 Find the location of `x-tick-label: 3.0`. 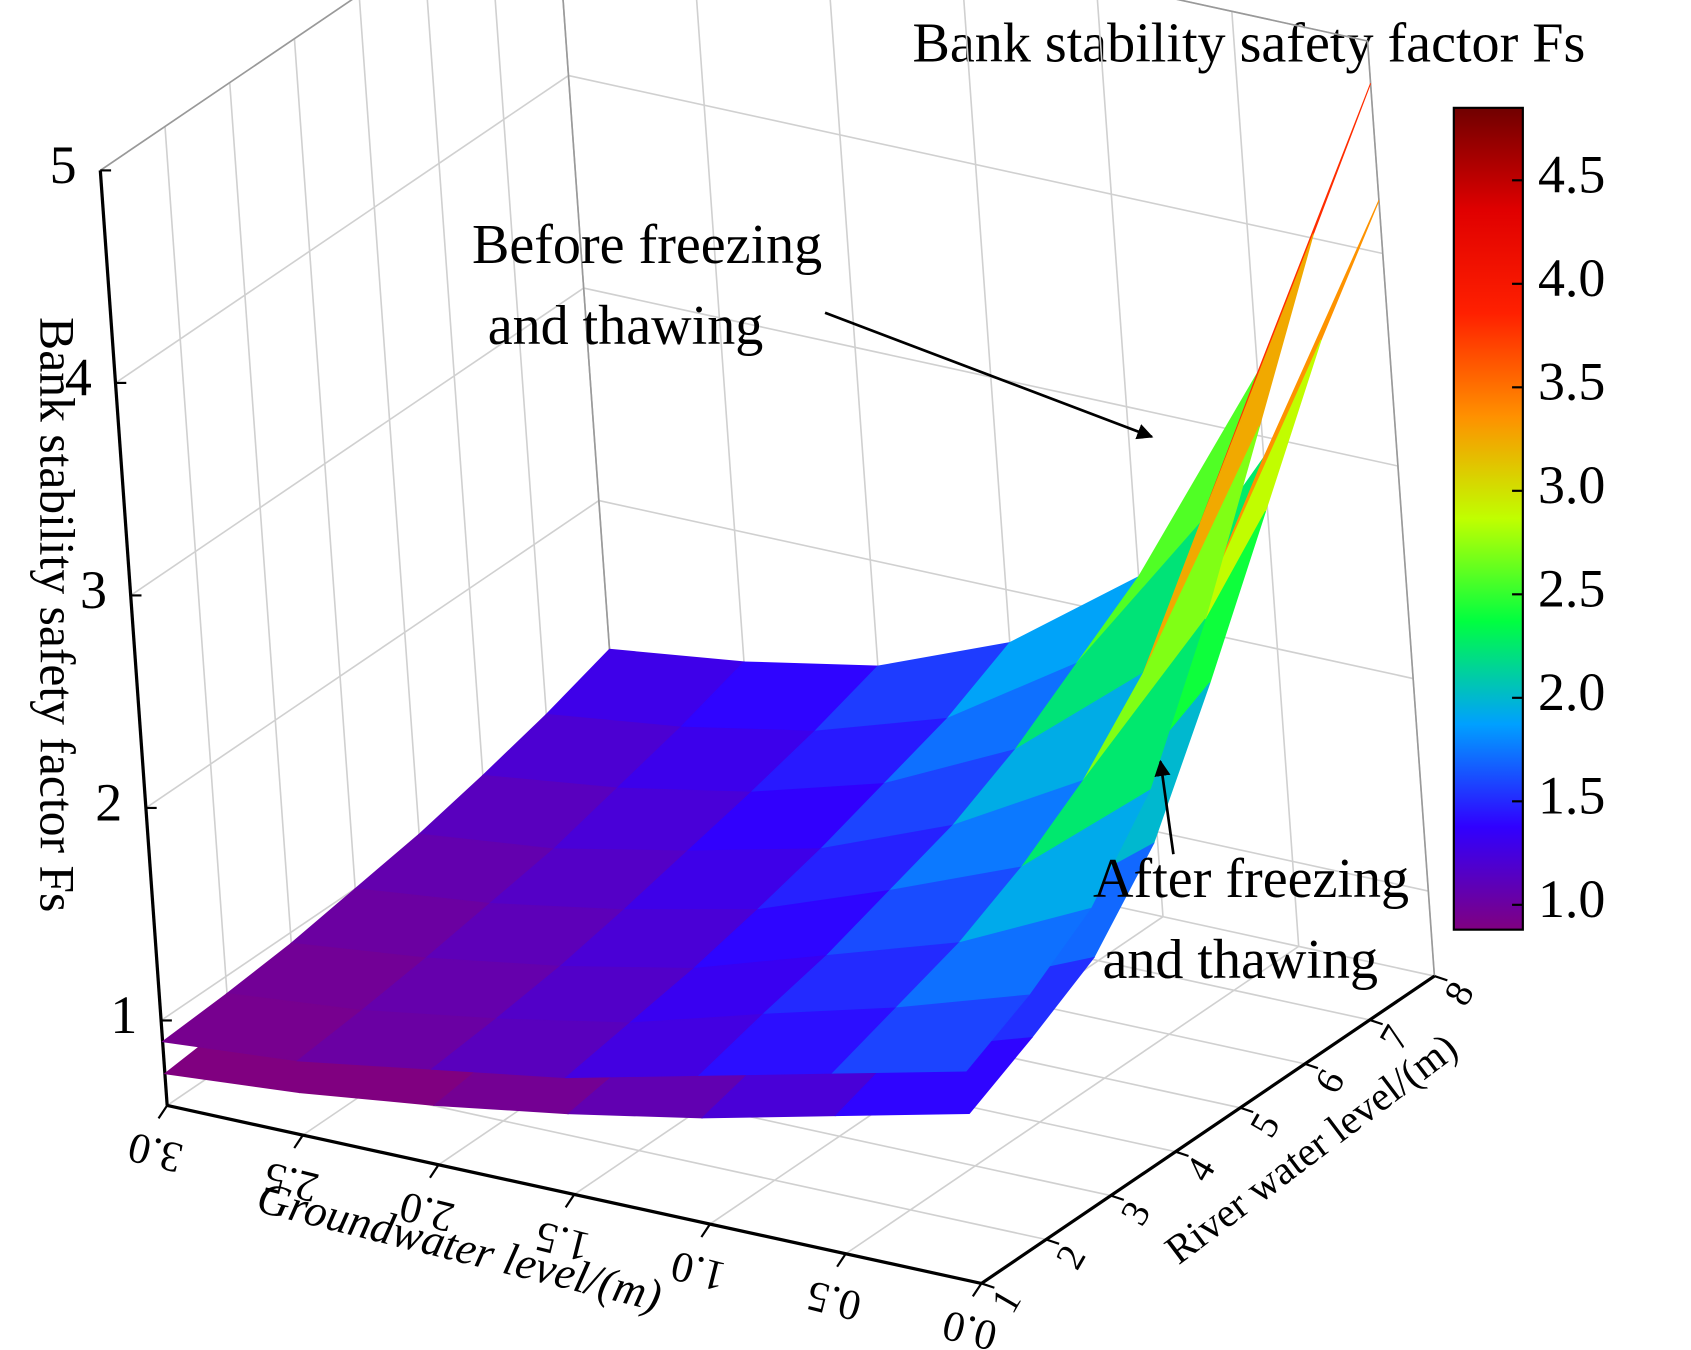

x-tick-label: 3.0 is located at coordinates (156, 1152).